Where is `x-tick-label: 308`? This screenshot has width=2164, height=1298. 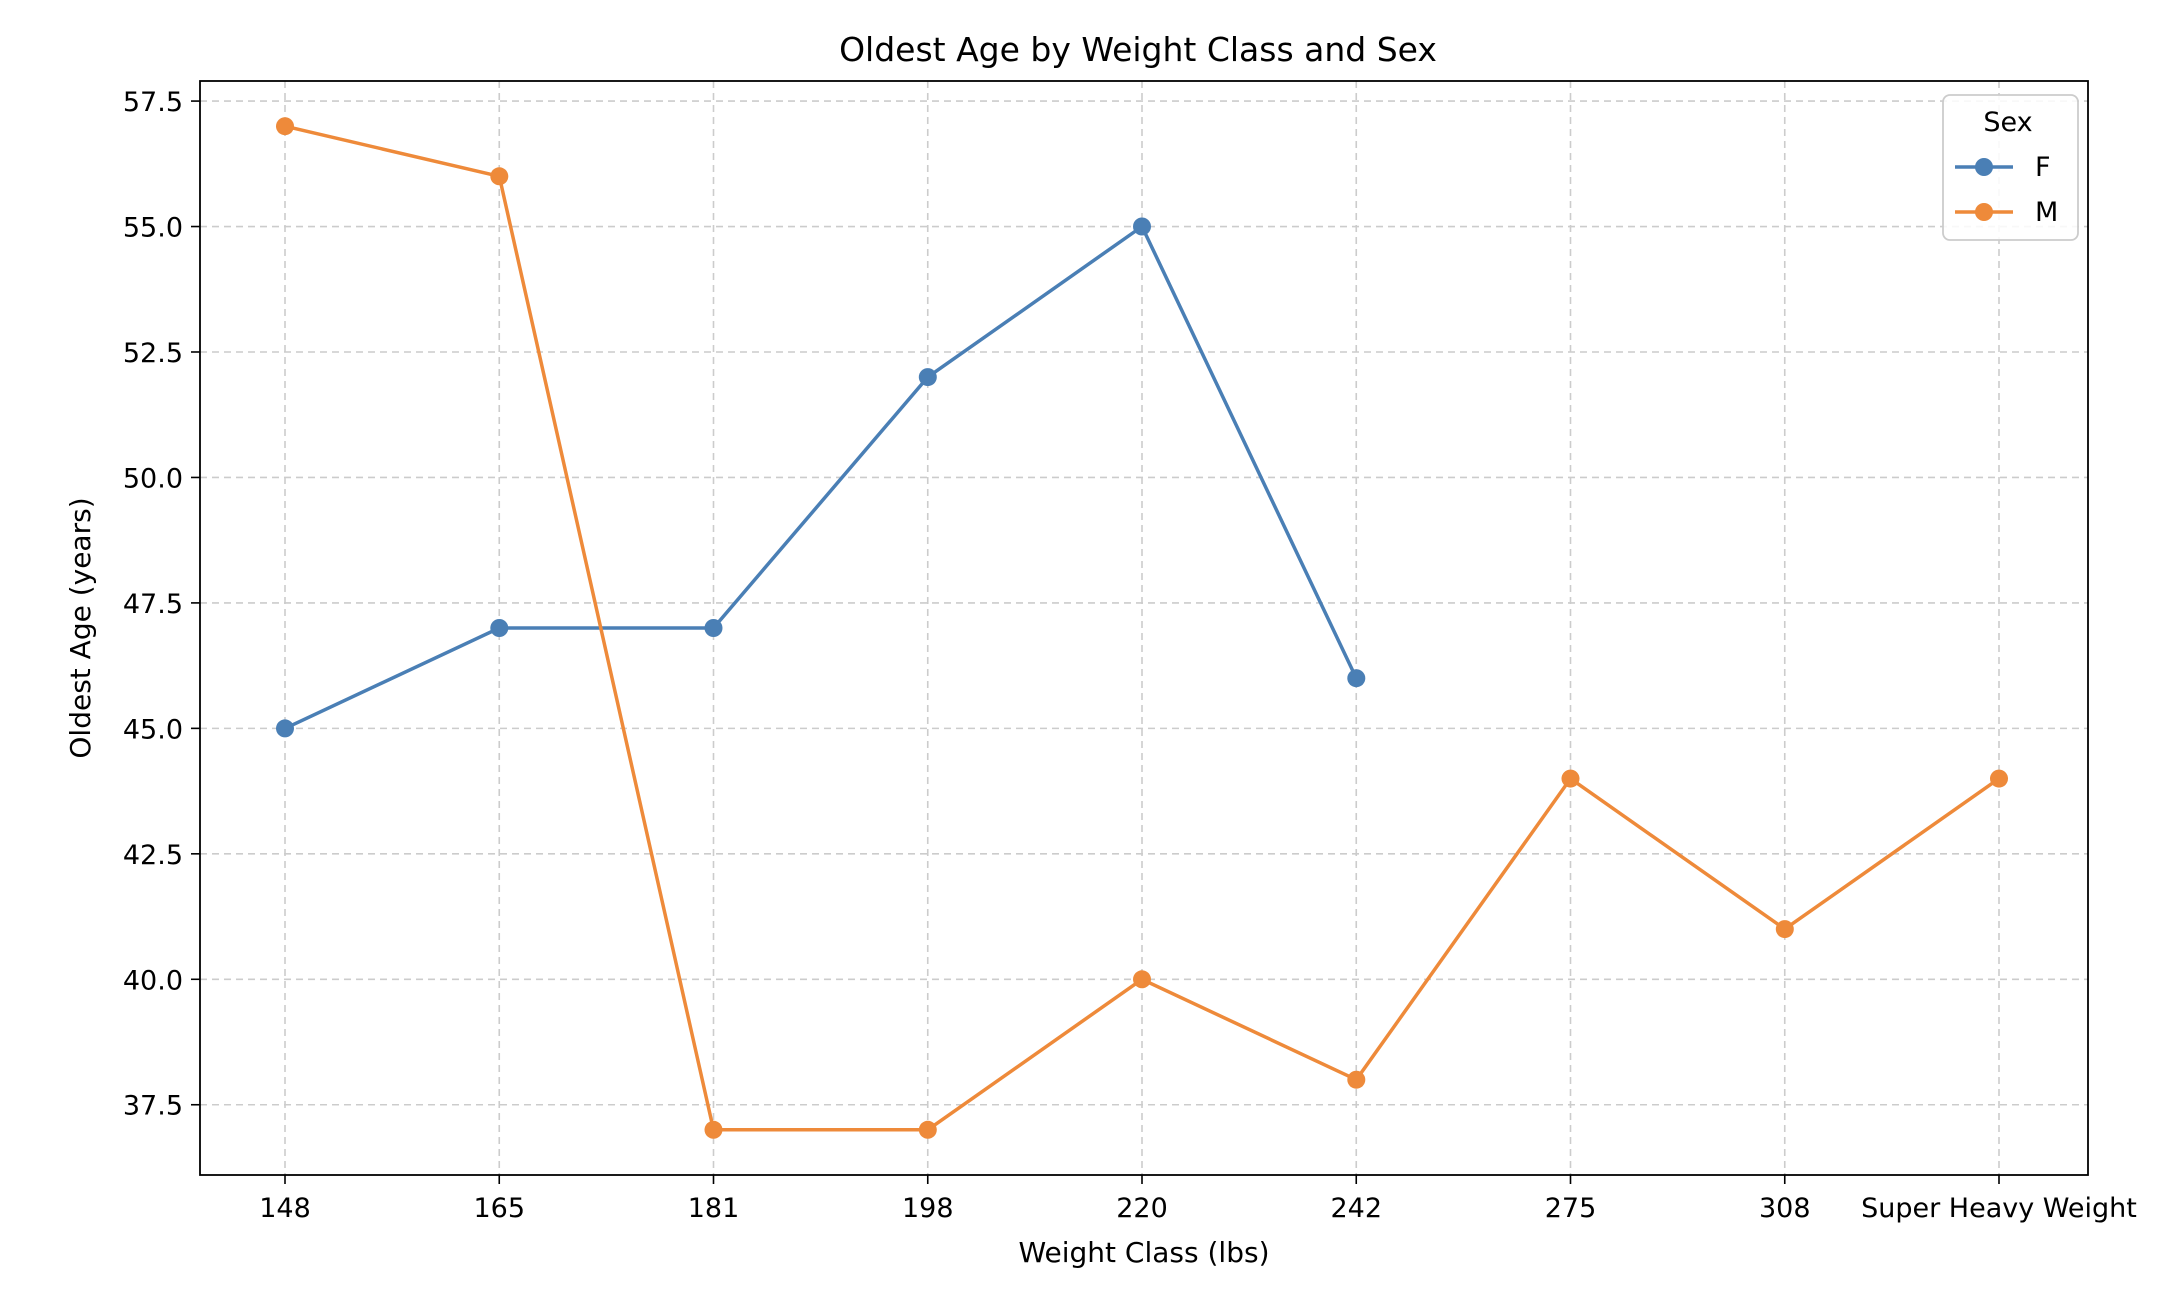 x-tick-label: 308 is located at coordinates (1785, 1208).